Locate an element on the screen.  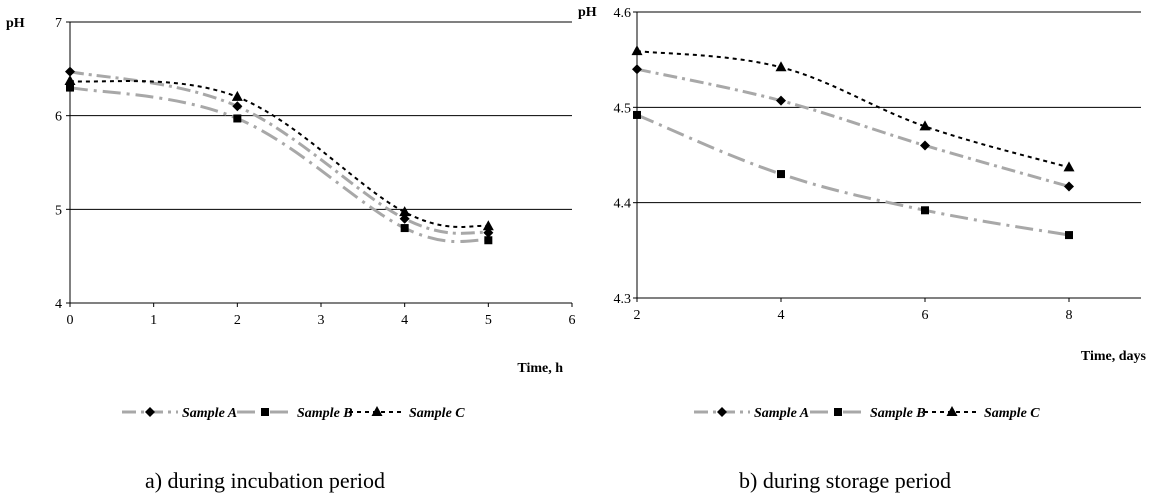
y-tick-label: 4.3 is located at coordinates (623, 299).